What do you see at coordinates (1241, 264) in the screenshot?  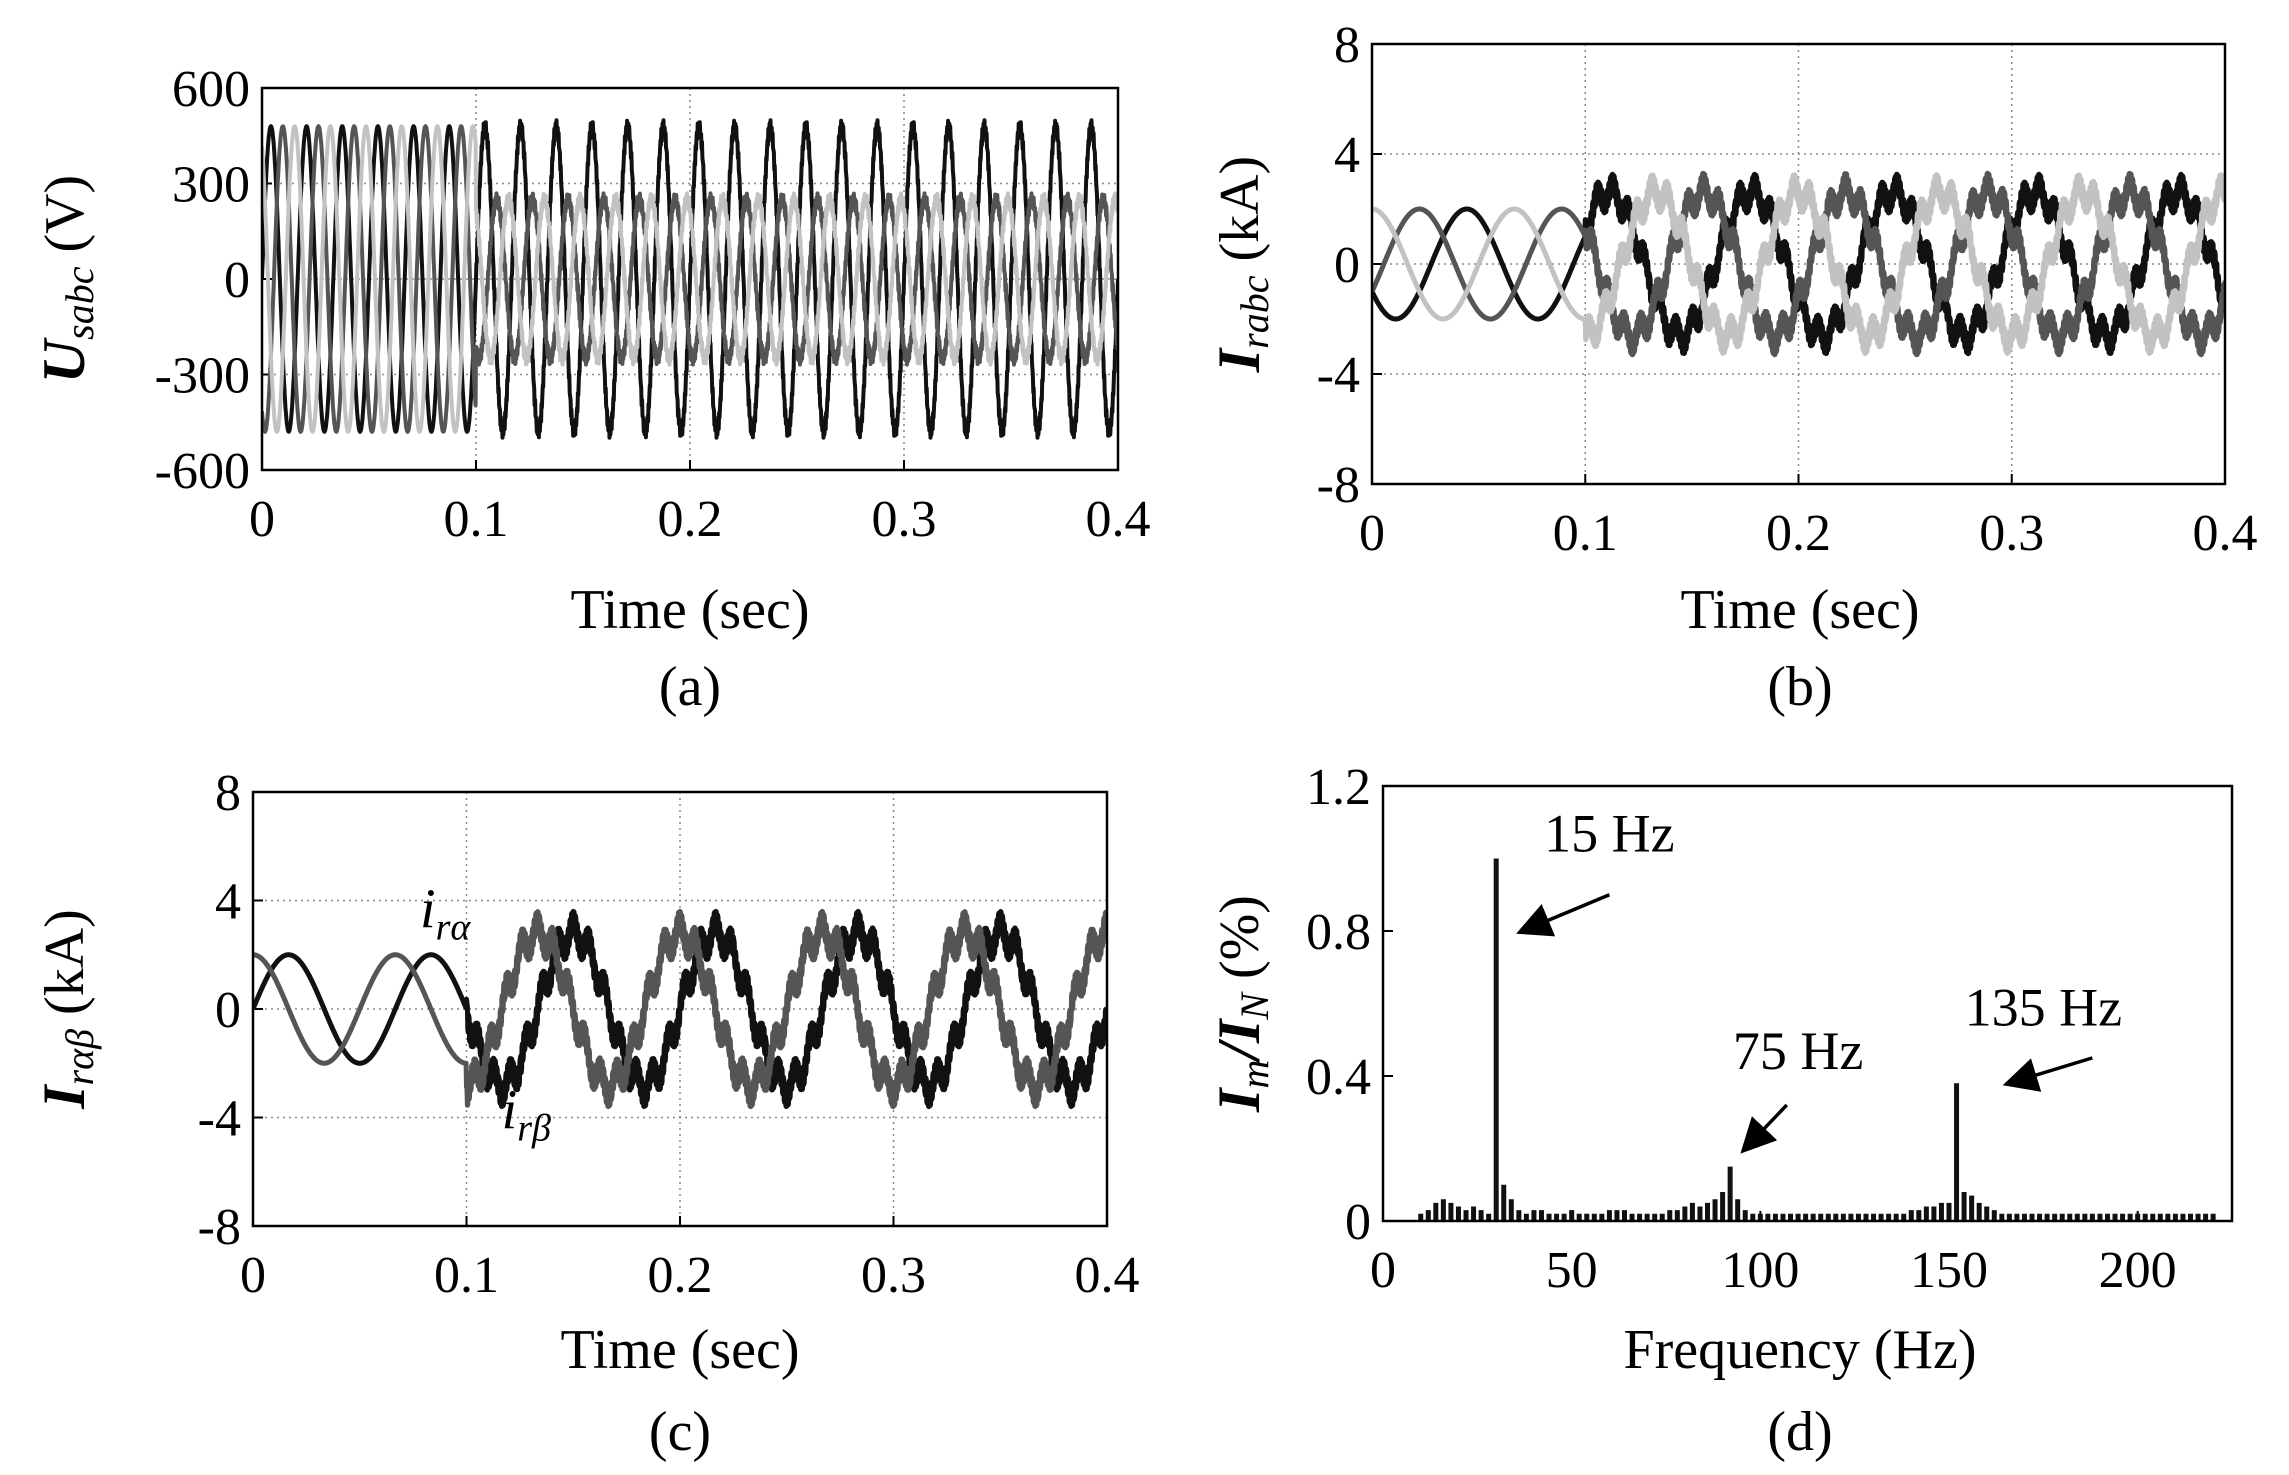 I see `y-axis-label: Irabc (kA)` at bounding box center [1241, 264].